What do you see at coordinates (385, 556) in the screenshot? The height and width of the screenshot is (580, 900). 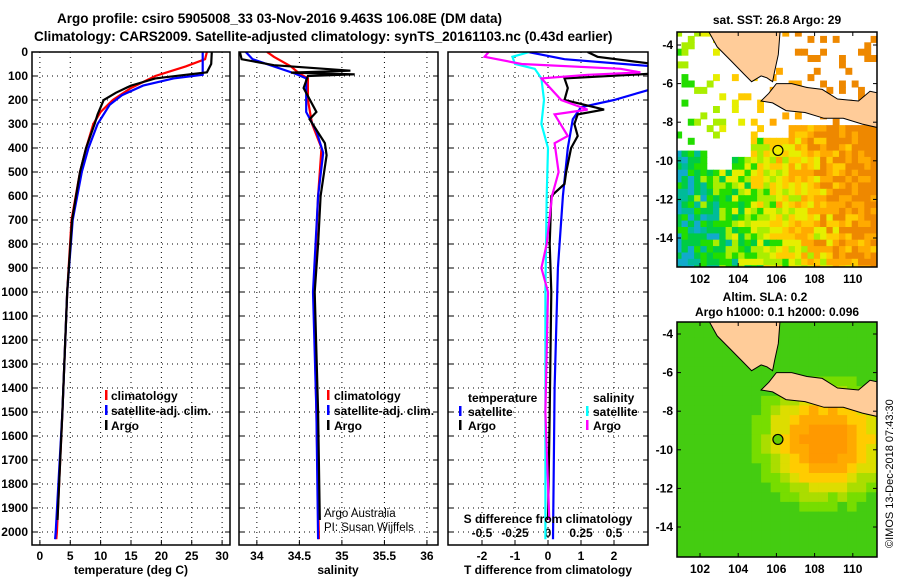 I see `x-tick-label: 35.5` at bounding box center [385, 556].